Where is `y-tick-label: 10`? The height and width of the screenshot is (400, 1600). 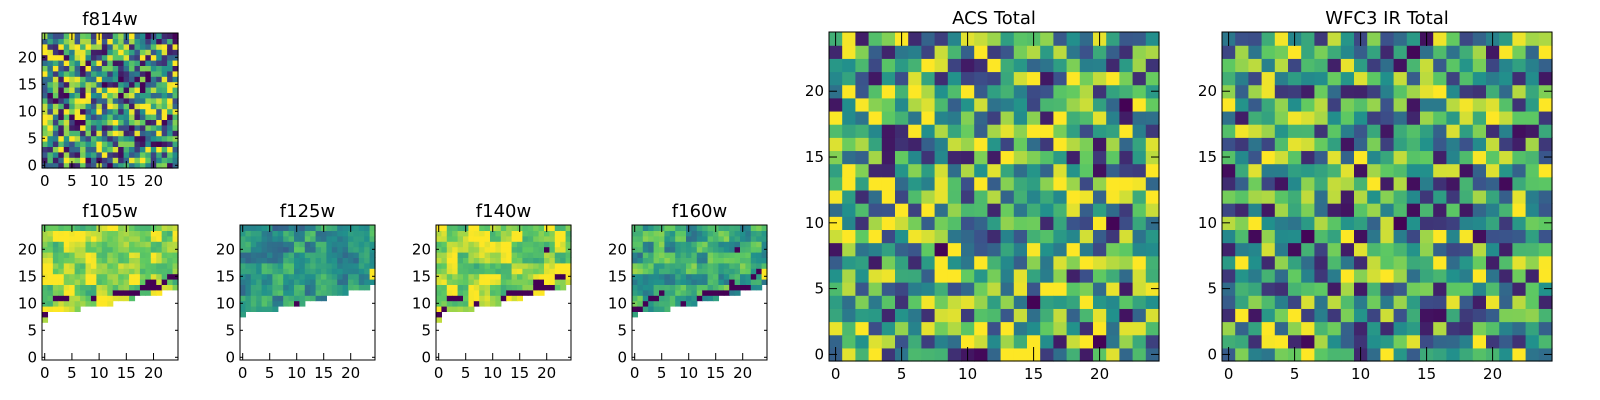 y-tick-label: 10 is located at coordinates (617, 303).